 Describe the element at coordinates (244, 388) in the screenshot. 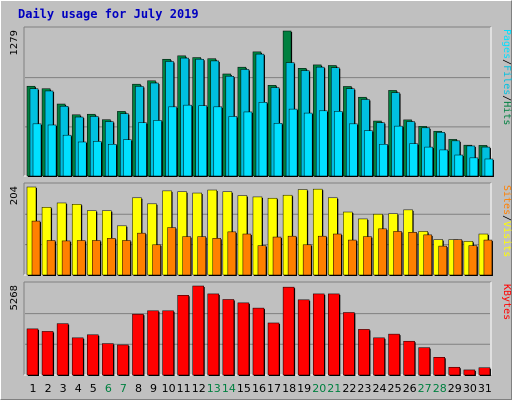

I see `day-label-15: 15` at that location.